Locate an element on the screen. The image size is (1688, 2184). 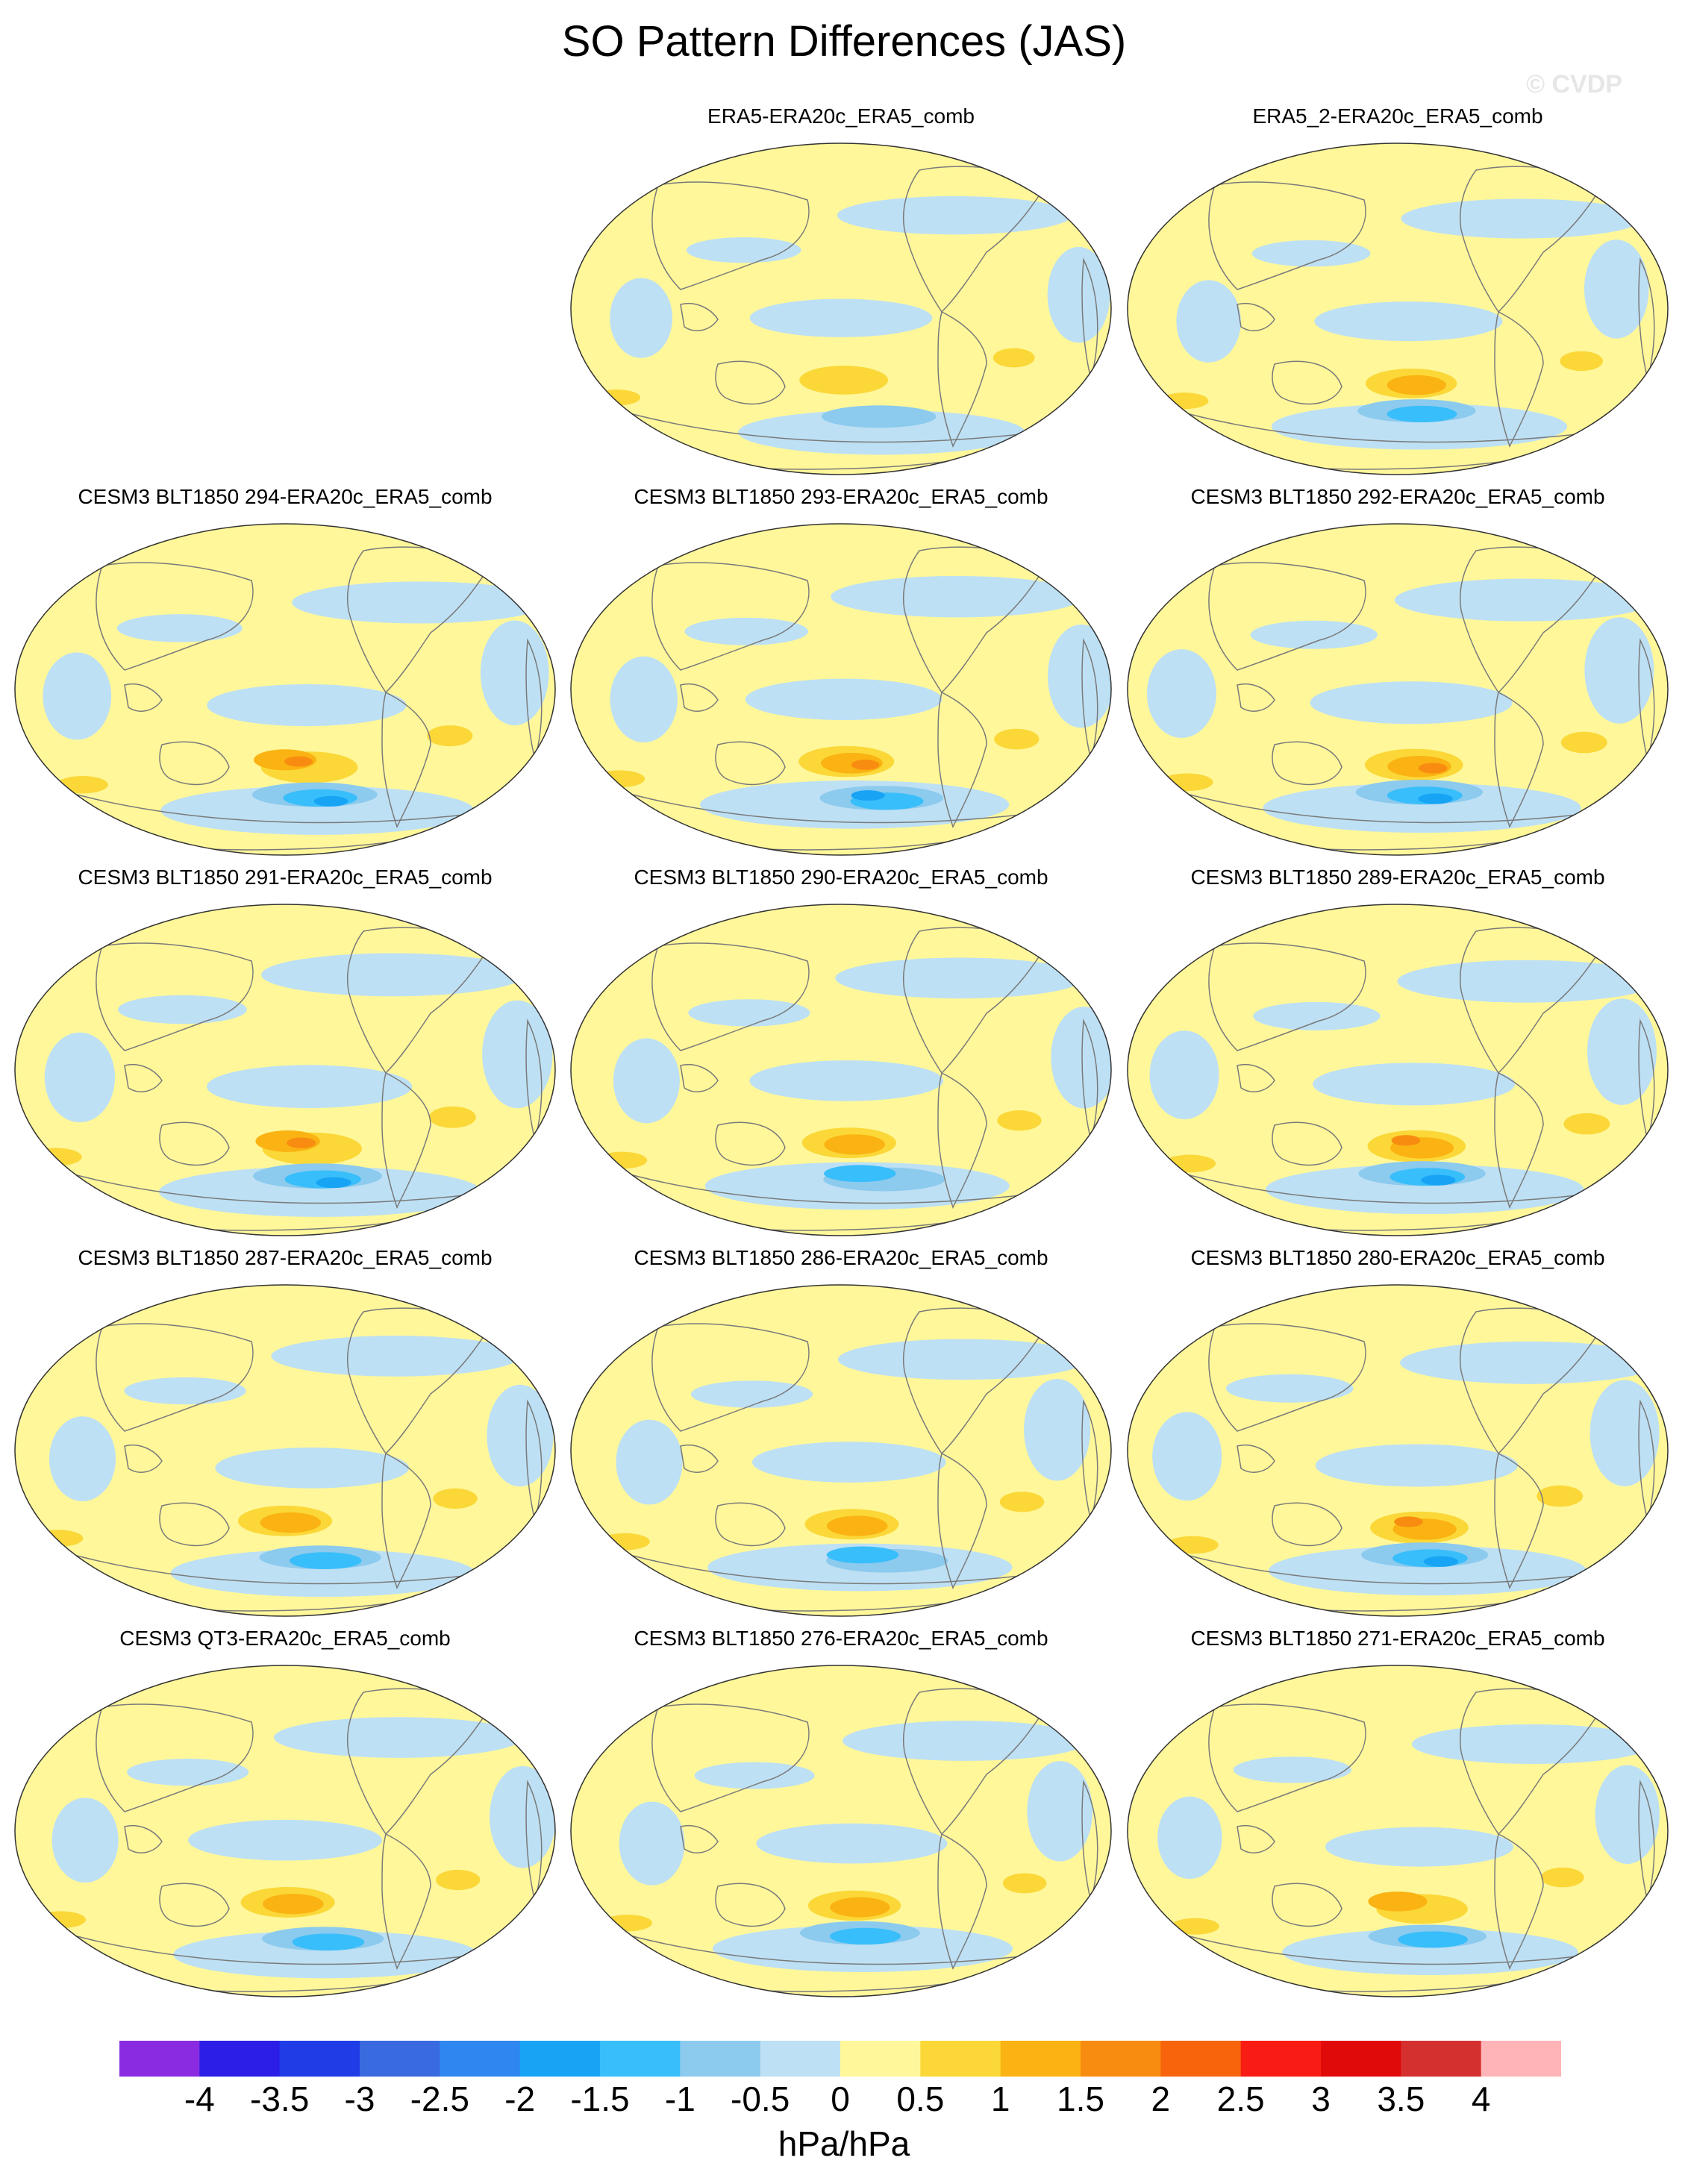
map-panel-7: CESM3 BLT1850 290-ERA20c_ERA5_comb is located at coordinates (841, 1052).